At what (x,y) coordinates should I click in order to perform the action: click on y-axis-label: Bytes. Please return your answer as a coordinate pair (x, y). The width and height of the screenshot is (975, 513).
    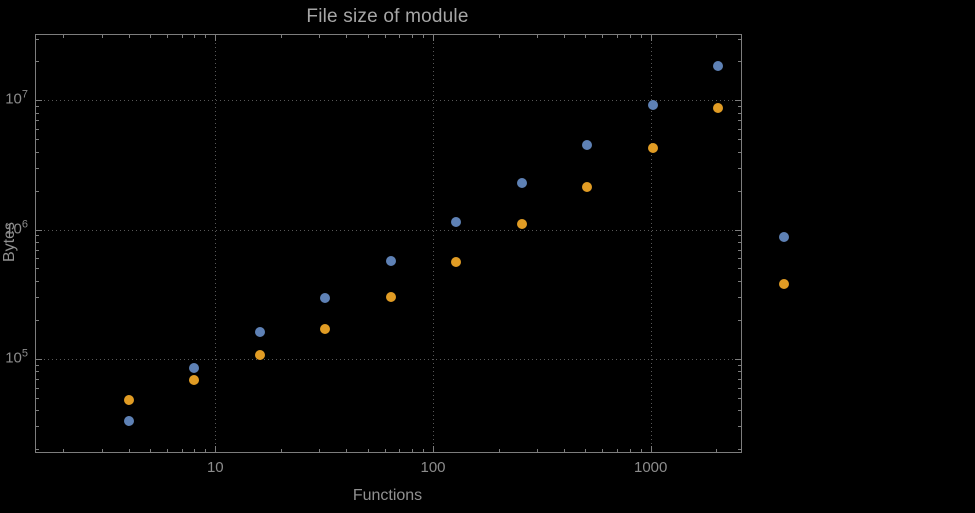
    Looking at the image, I should click on (9, 242).